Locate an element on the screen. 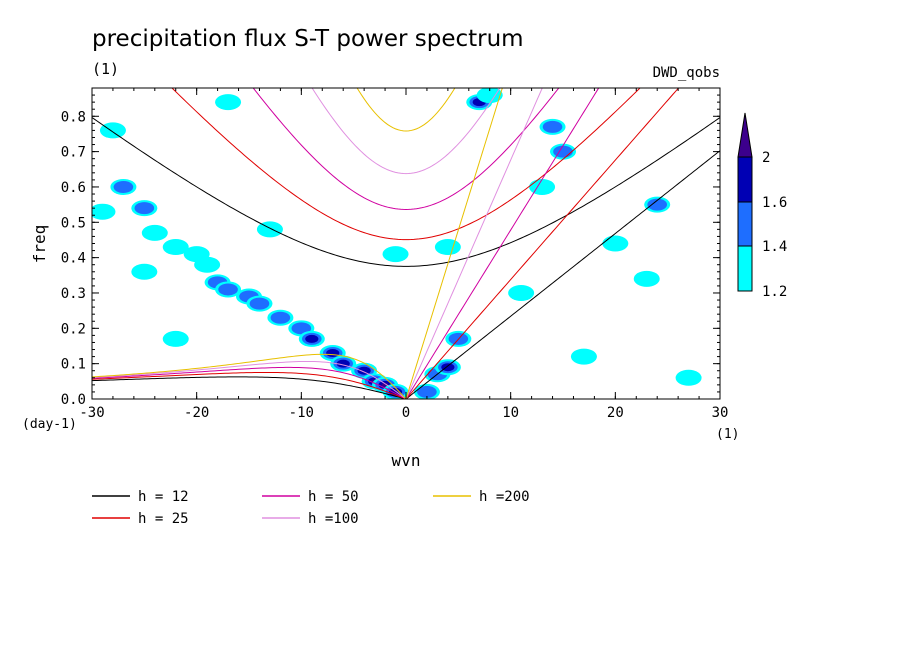  y-tick-label: 0.8 is located at coordinates (73, 117).